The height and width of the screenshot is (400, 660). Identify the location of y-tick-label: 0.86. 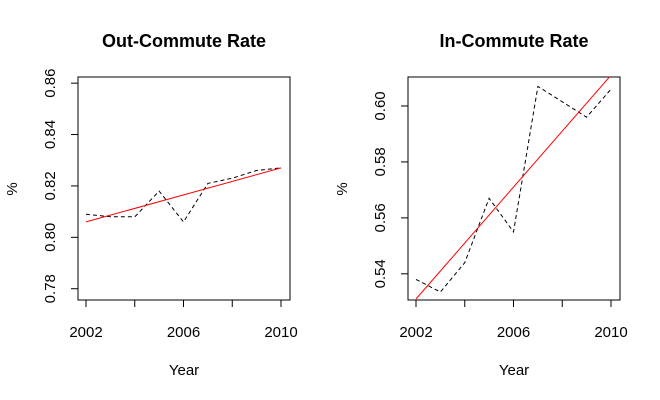
(50, 83).